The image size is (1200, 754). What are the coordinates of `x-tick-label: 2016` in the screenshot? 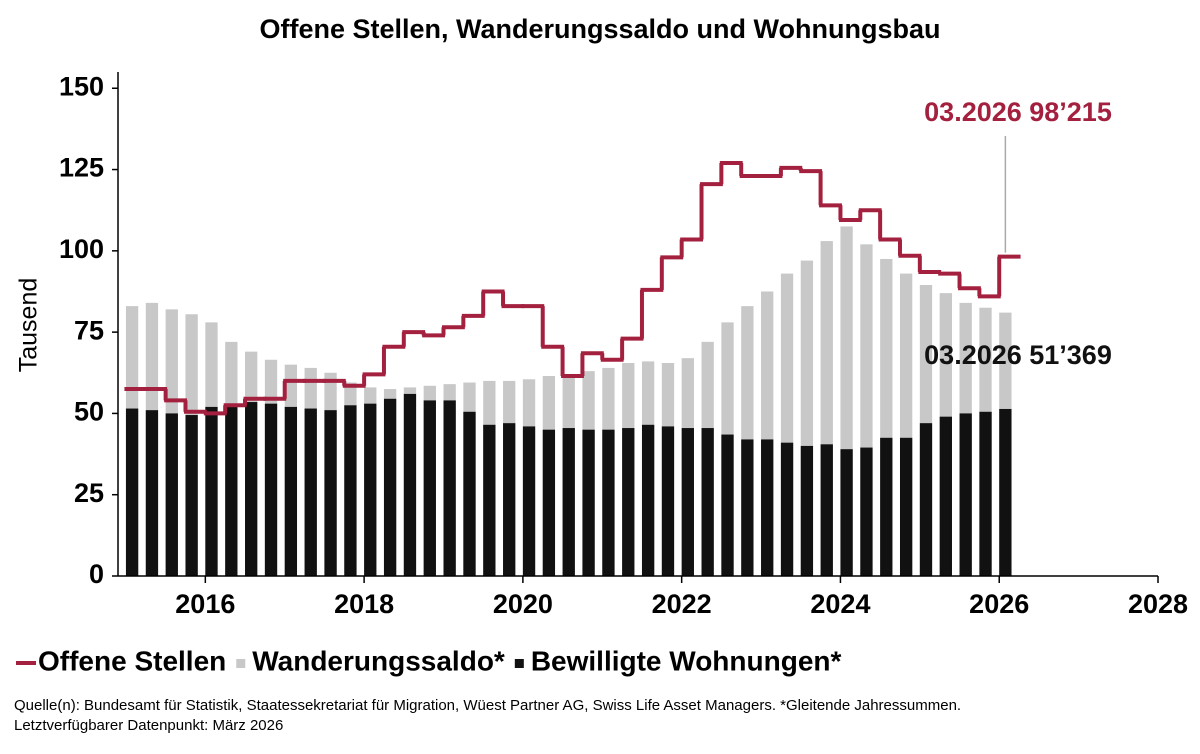 It's located at (205, 604).